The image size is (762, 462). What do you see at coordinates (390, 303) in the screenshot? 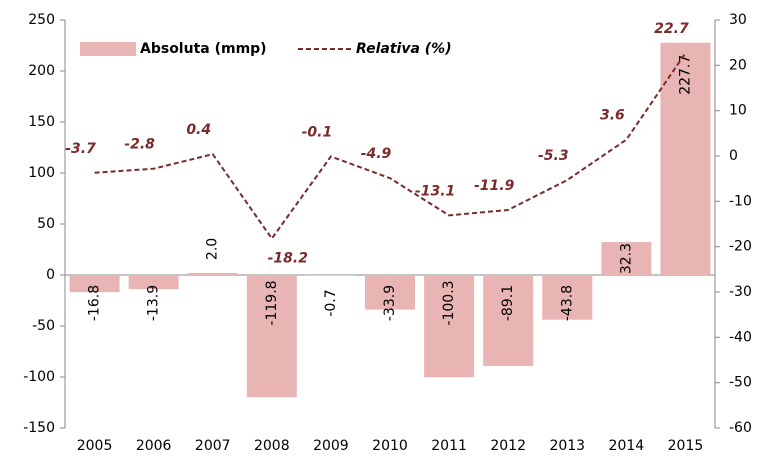
I see `bar-label: -33.9` at bounding box center [390, 303].